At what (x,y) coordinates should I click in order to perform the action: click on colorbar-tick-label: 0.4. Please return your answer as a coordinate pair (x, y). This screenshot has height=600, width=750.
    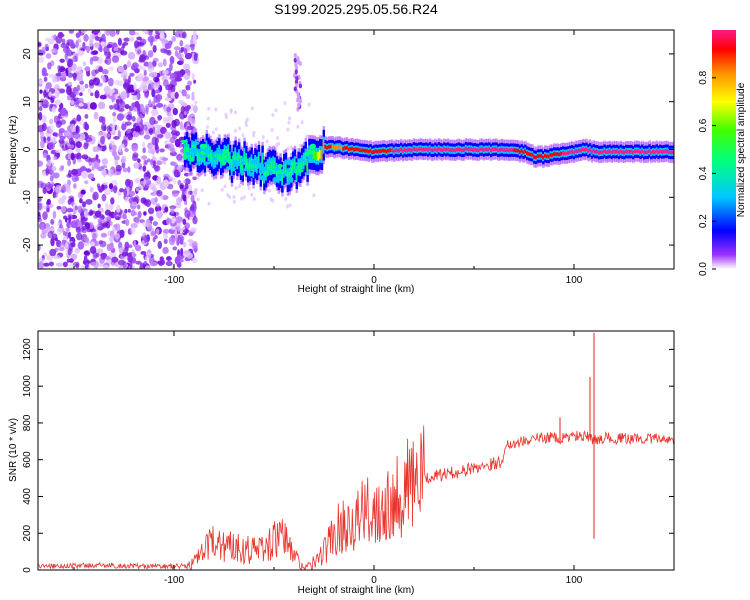
    Looking at the image, I should click on (703, 173).